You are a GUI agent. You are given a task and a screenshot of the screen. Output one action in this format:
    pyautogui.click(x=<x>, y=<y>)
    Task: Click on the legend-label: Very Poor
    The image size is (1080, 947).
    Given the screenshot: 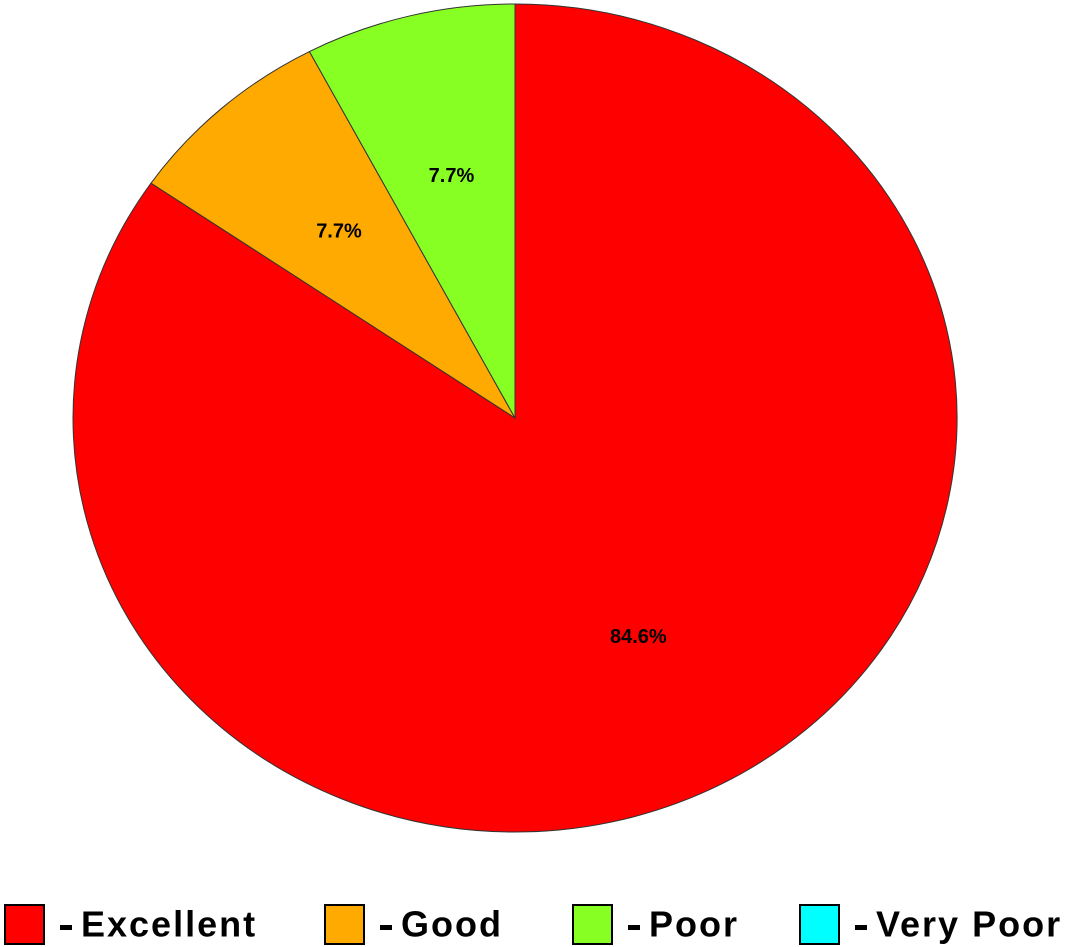 What is the action you would take?
    pyautogui.click(x=969, y=924)
    